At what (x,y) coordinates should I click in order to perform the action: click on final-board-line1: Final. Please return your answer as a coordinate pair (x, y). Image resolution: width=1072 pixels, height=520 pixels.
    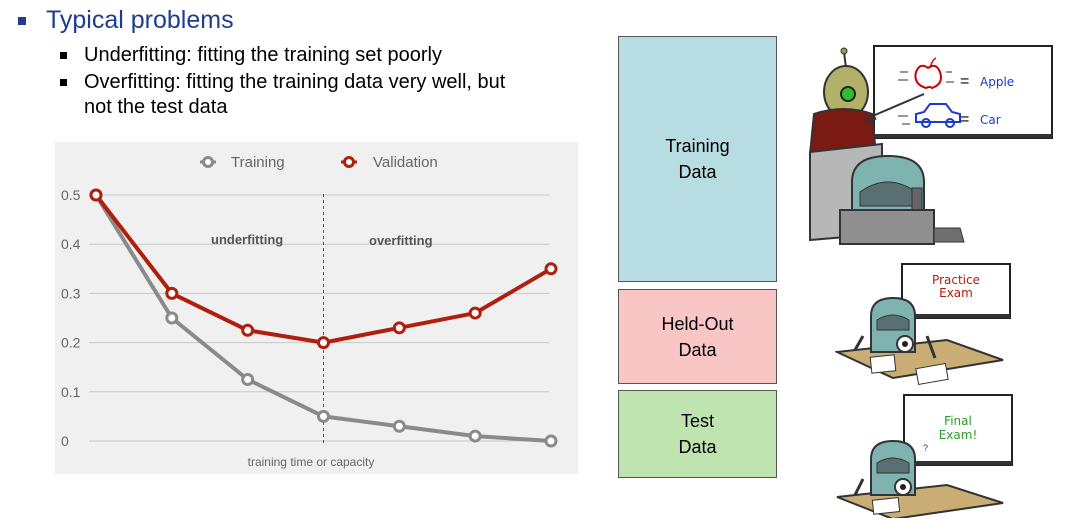
    Looking at the image, I should click on (958, 421).